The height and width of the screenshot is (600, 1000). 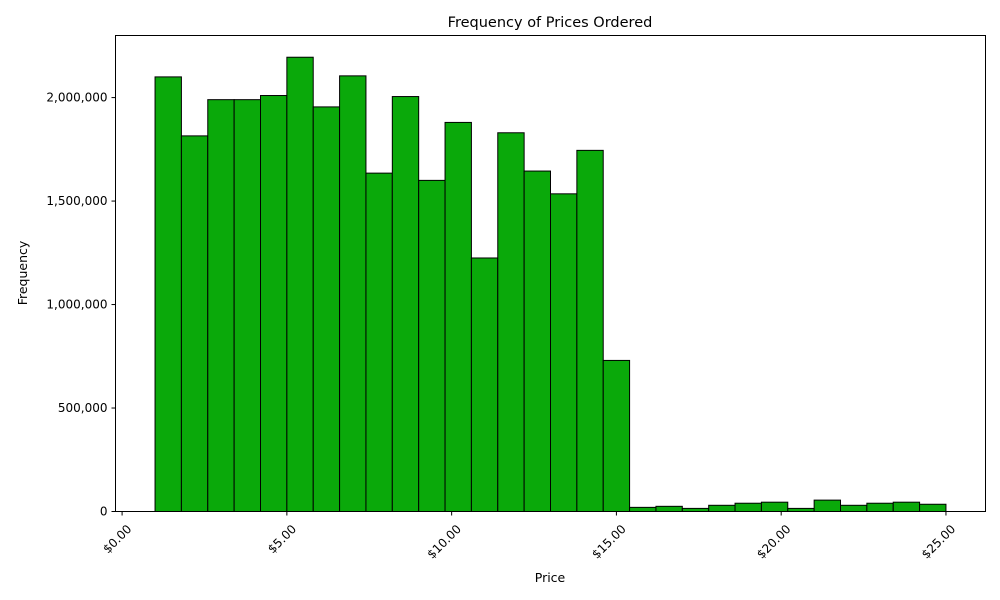 I want to click on x-tick-label: $25.00, so click(x=939, y=542).